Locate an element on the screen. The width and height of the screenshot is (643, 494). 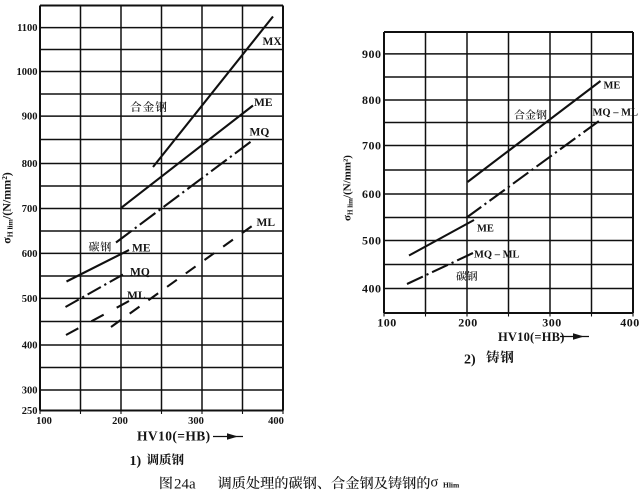
svg-text: 250 is located at coordinates (30, 411).